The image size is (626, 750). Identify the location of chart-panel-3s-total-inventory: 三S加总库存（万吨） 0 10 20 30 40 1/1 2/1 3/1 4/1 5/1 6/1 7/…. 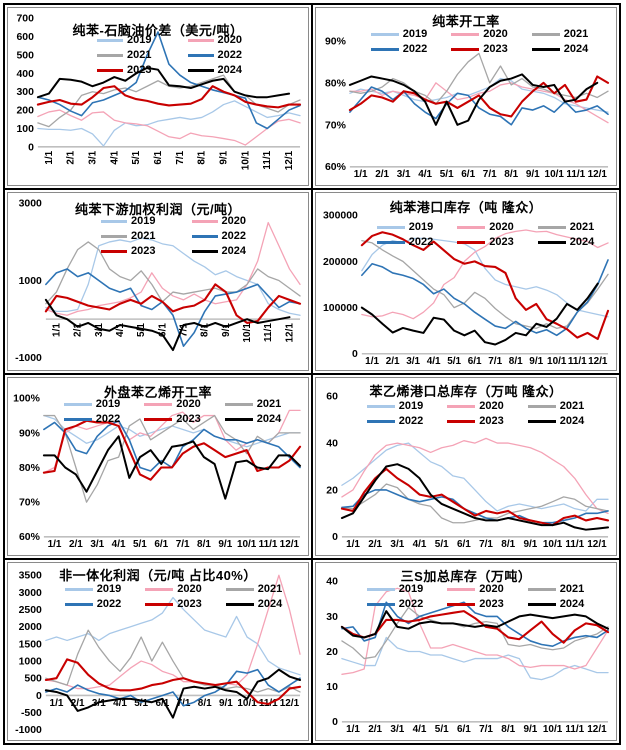
(466, 651).